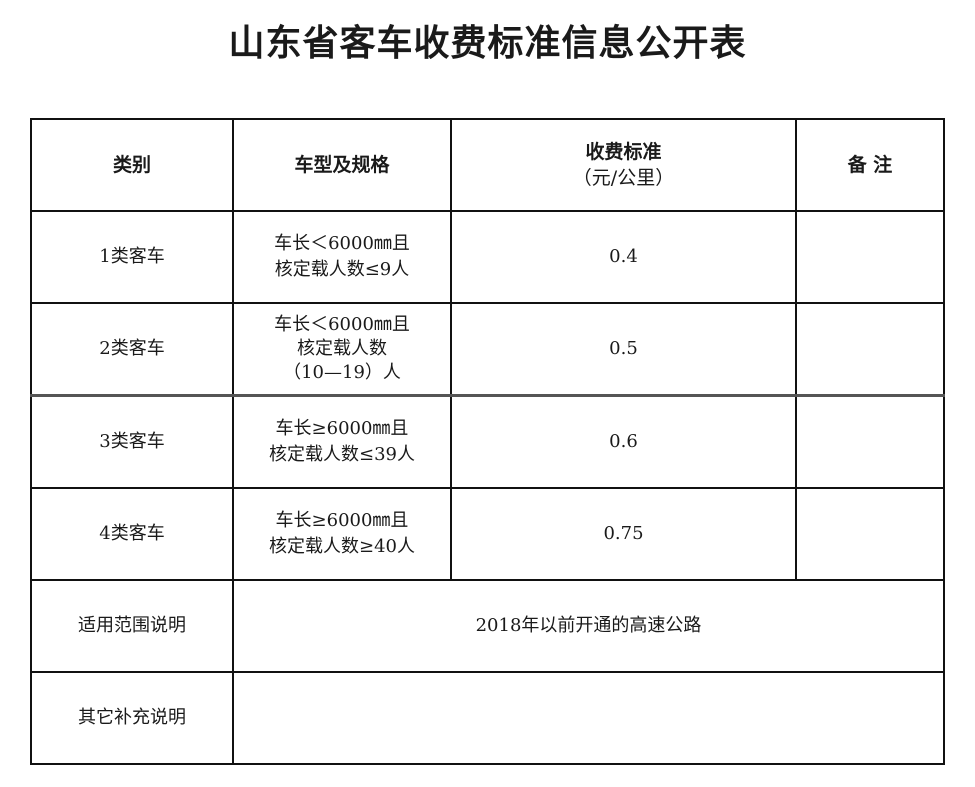  What do you see at coordinates (342, 534) in the screenshot?
I see `spec-cell: 车长≥6000㎜且 核定载人数≥40人` at bounding box center [342, 534].